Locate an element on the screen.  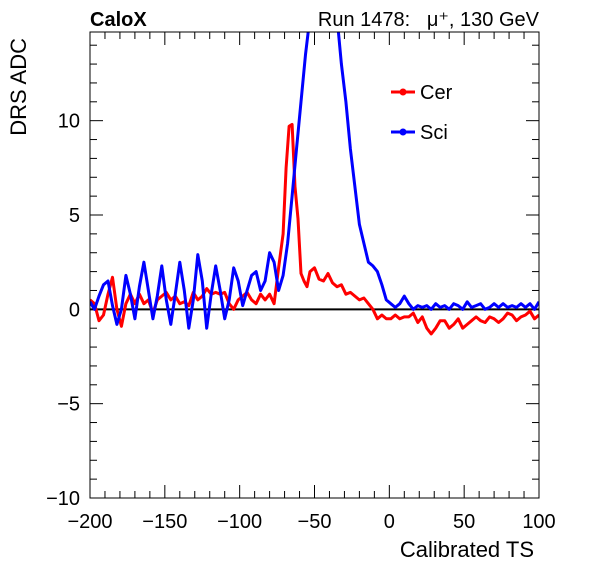
legend-marker-cer is located at coordinates (403, 92).